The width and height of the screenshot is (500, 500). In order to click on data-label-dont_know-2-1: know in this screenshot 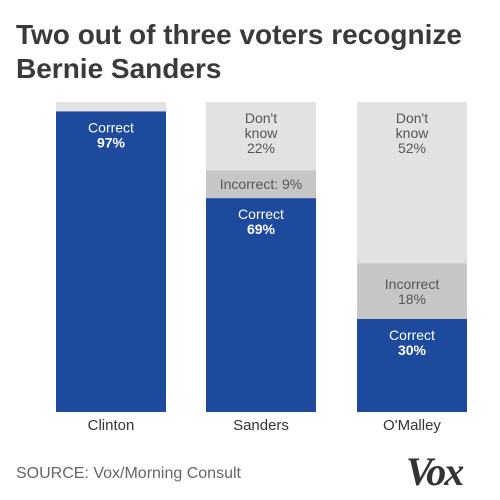, I will do `click(413, 133)`.